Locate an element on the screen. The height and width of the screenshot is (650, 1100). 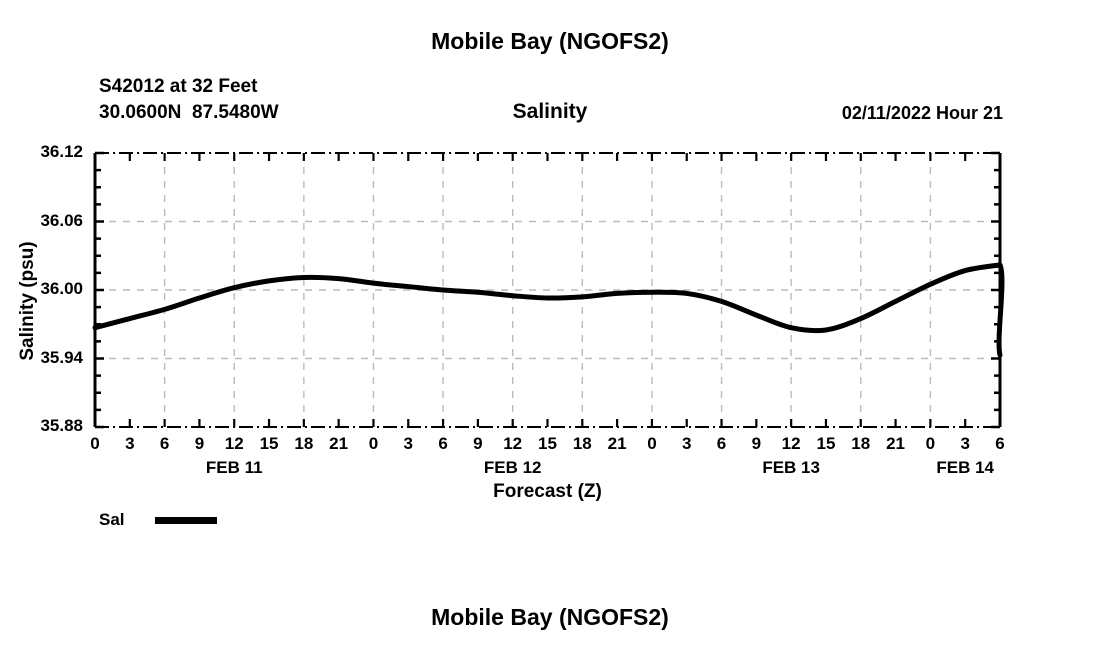
x-axis-title: Forecast (Z) is located at coordinates (547, 491).